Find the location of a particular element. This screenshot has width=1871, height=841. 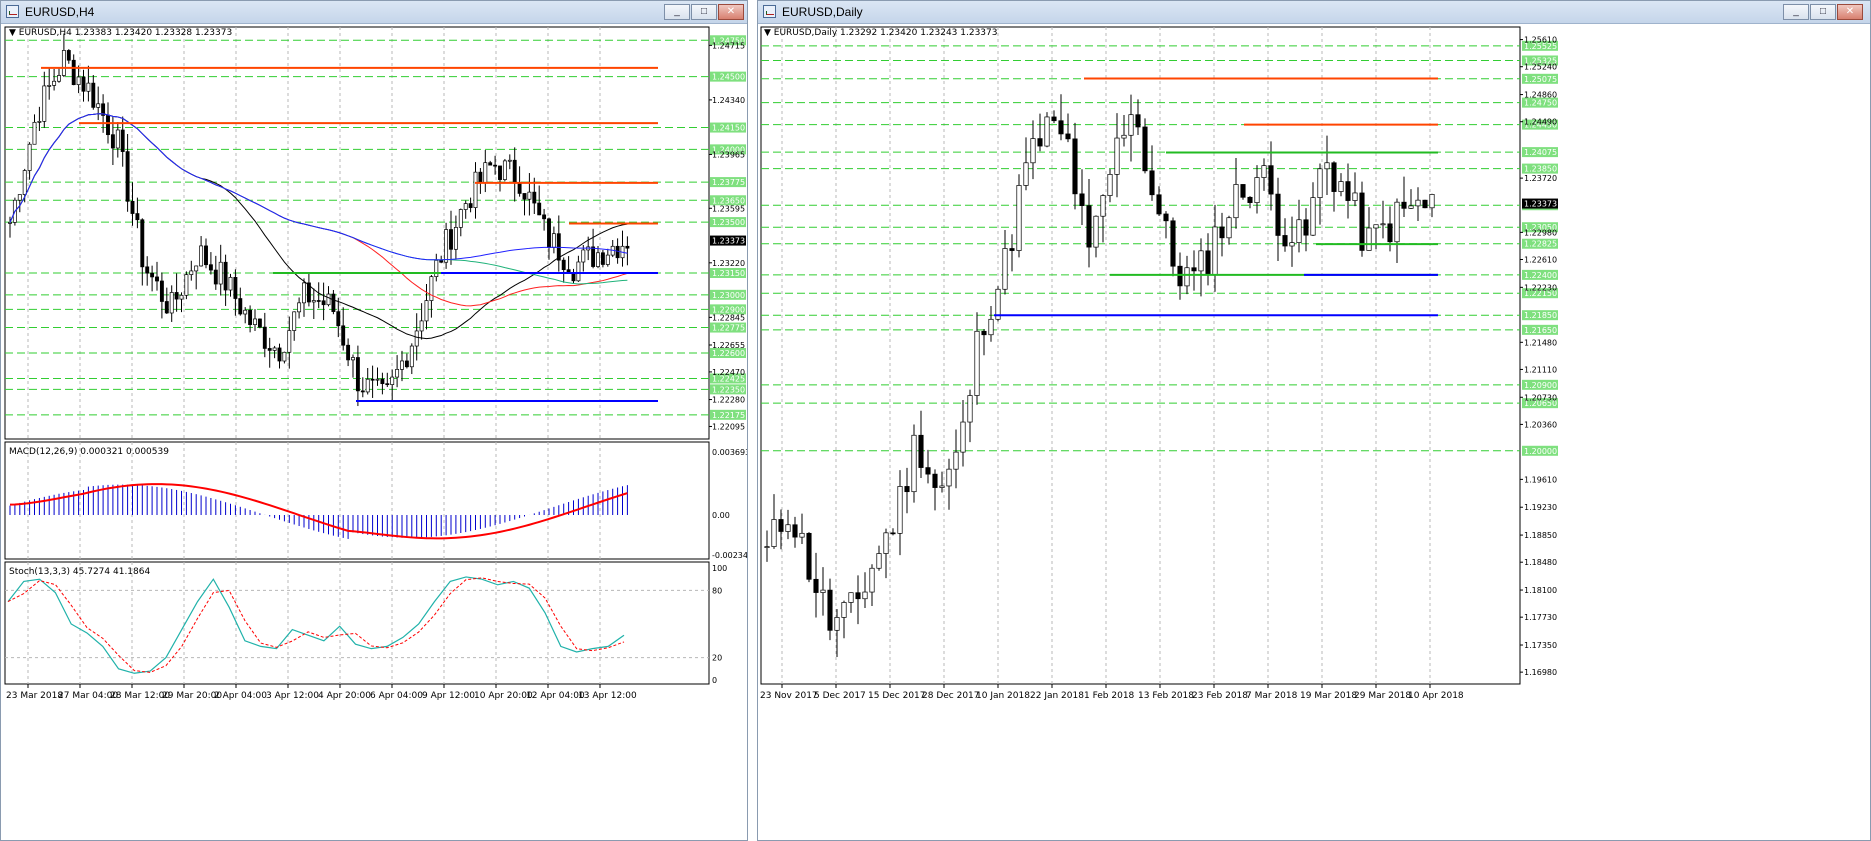

h4-stoch-panel is located at coordinates (357, 623).